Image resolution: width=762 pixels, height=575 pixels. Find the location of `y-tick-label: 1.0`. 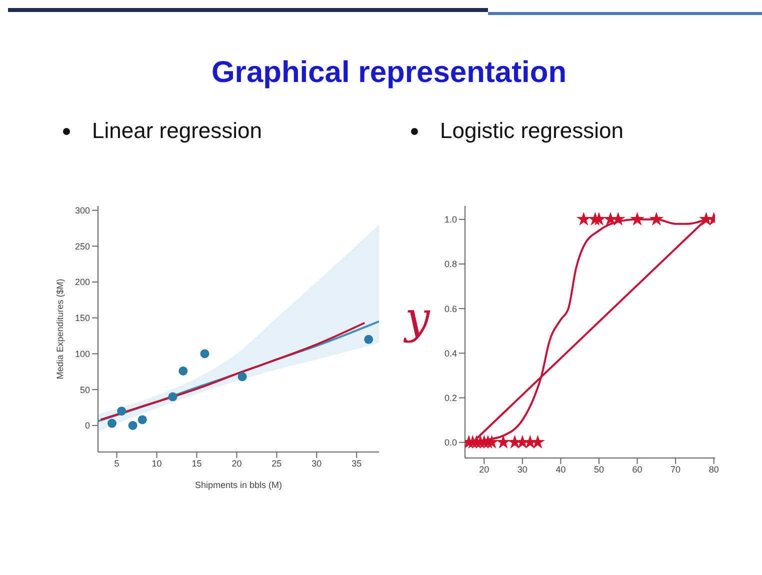

y-tick-label: 1.0 is located at coordinates (450, 219).